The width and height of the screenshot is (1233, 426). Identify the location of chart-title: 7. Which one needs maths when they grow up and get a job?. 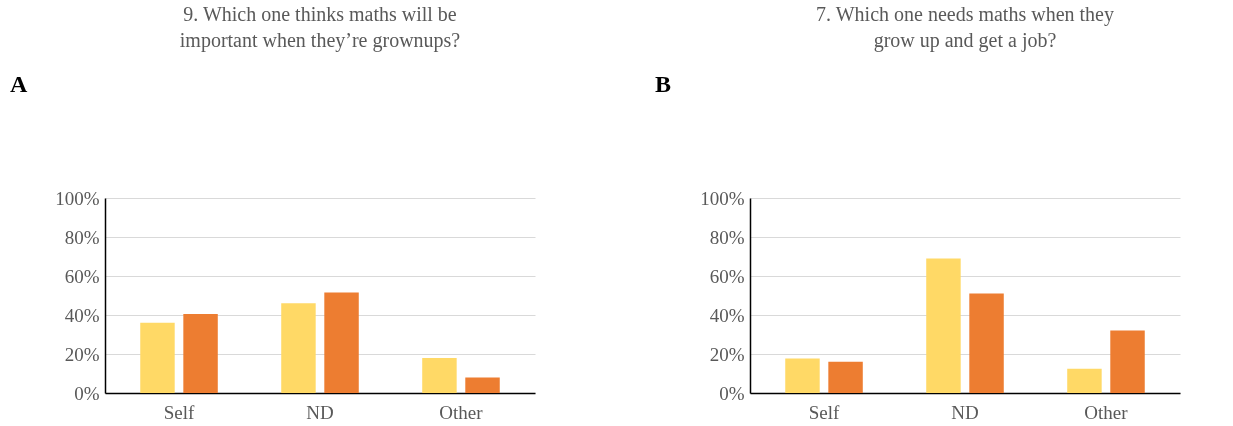
(965, 27).